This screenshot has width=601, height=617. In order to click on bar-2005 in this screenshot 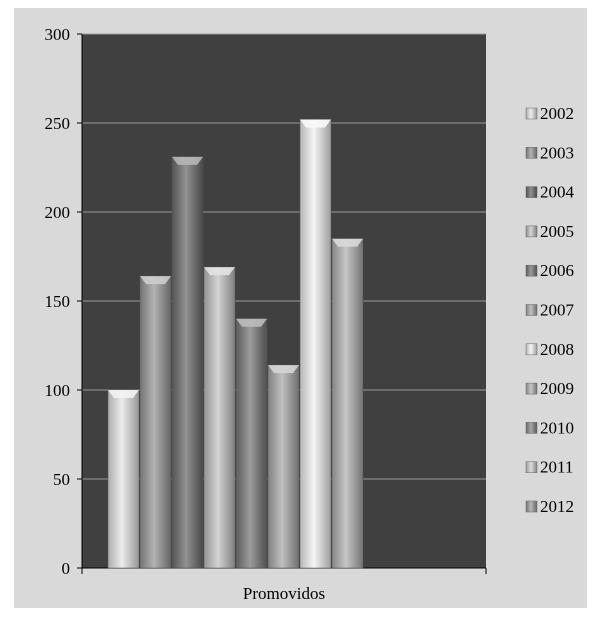, I will do `click(219, 417)`.